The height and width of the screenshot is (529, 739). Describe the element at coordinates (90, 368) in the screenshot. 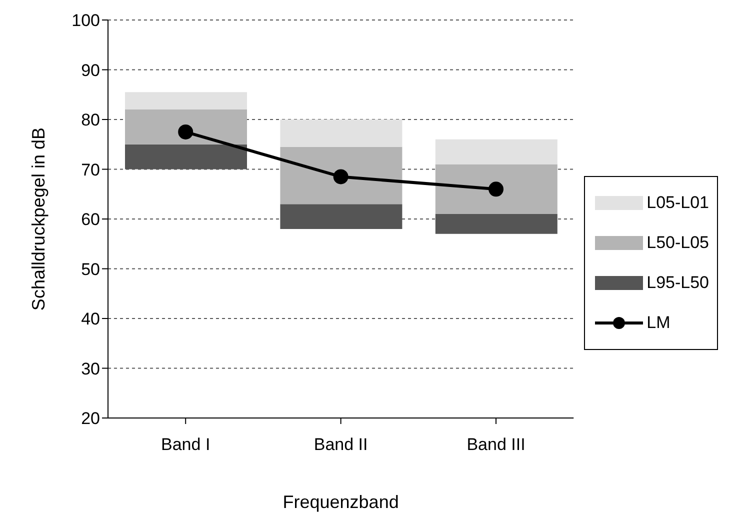

I see `y-tick-label: 30` at that location.